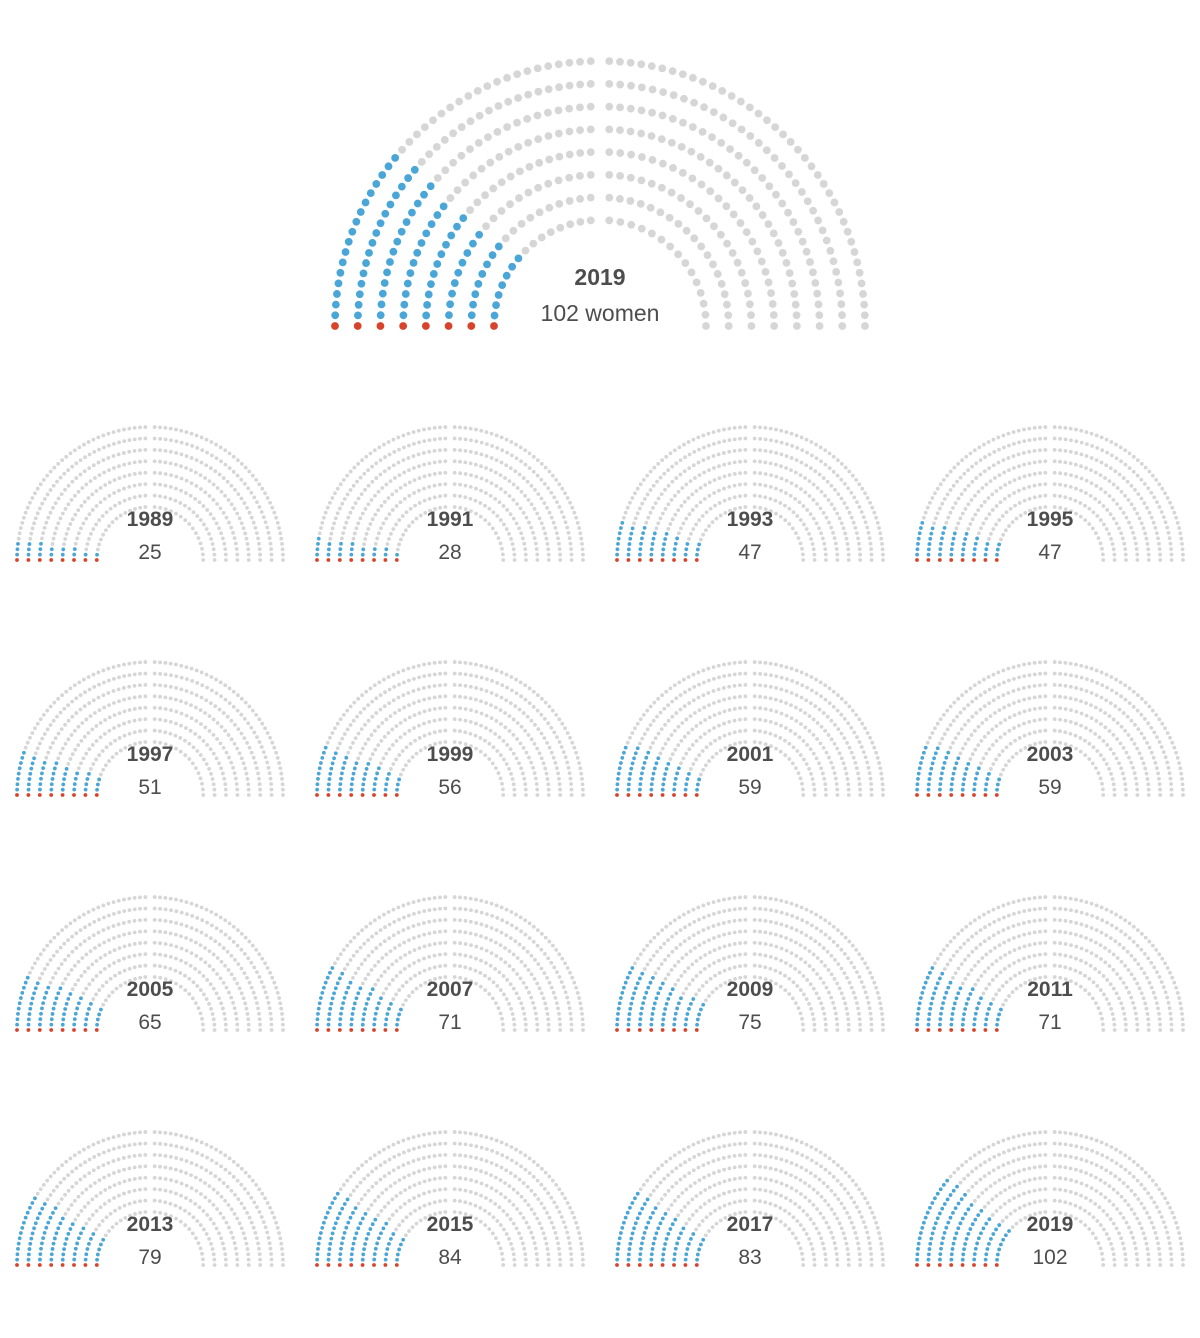 The image size is (1200, 1338). What do you see at coordinates (60, 988) in the screenshot?
I see `small-multiple-2005-seat-woman` at bounding box center [60, 988].